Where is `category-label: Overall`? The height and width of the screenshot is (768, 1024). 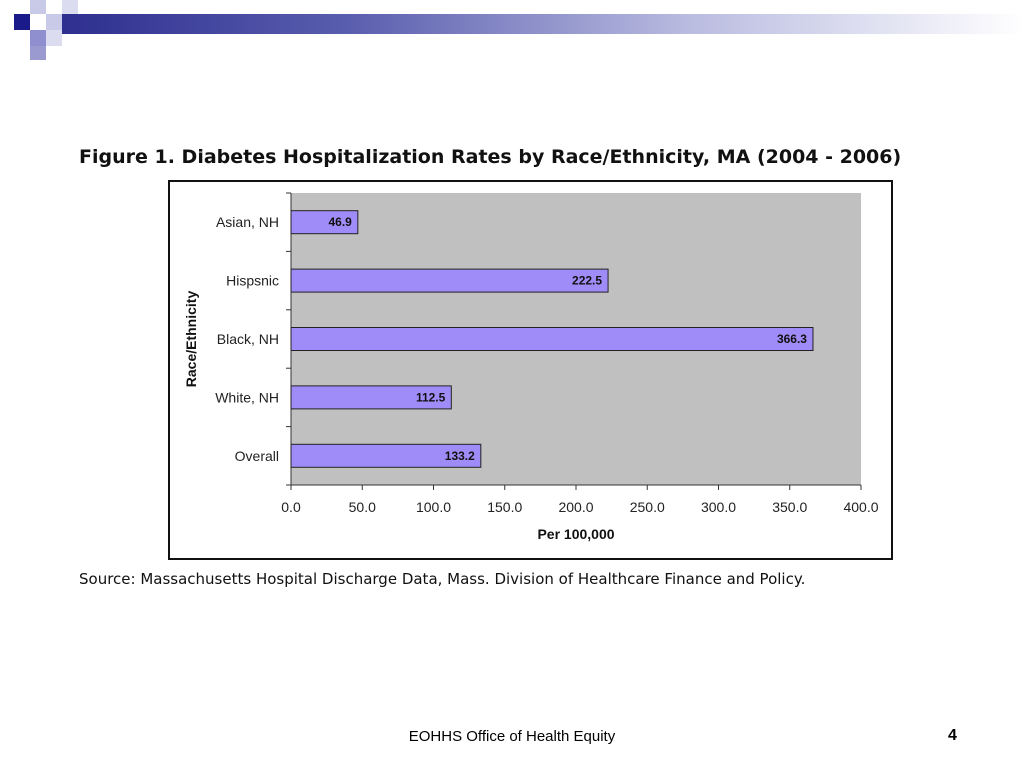 category-label: Overall is located at coordinates (257, 456).